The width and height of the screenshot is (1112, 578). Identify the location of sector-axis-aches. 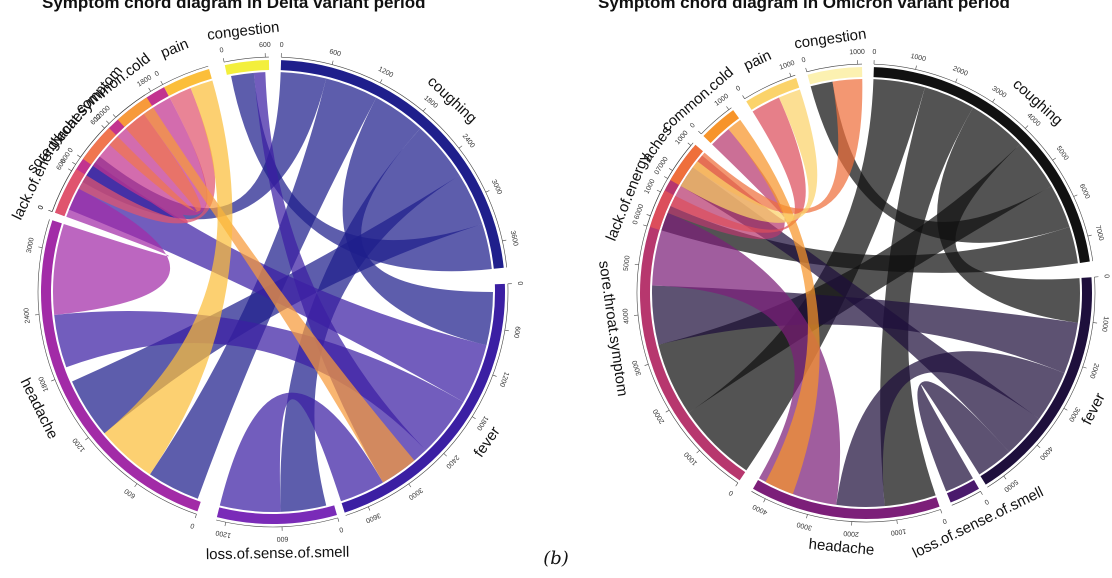
(94, 141).